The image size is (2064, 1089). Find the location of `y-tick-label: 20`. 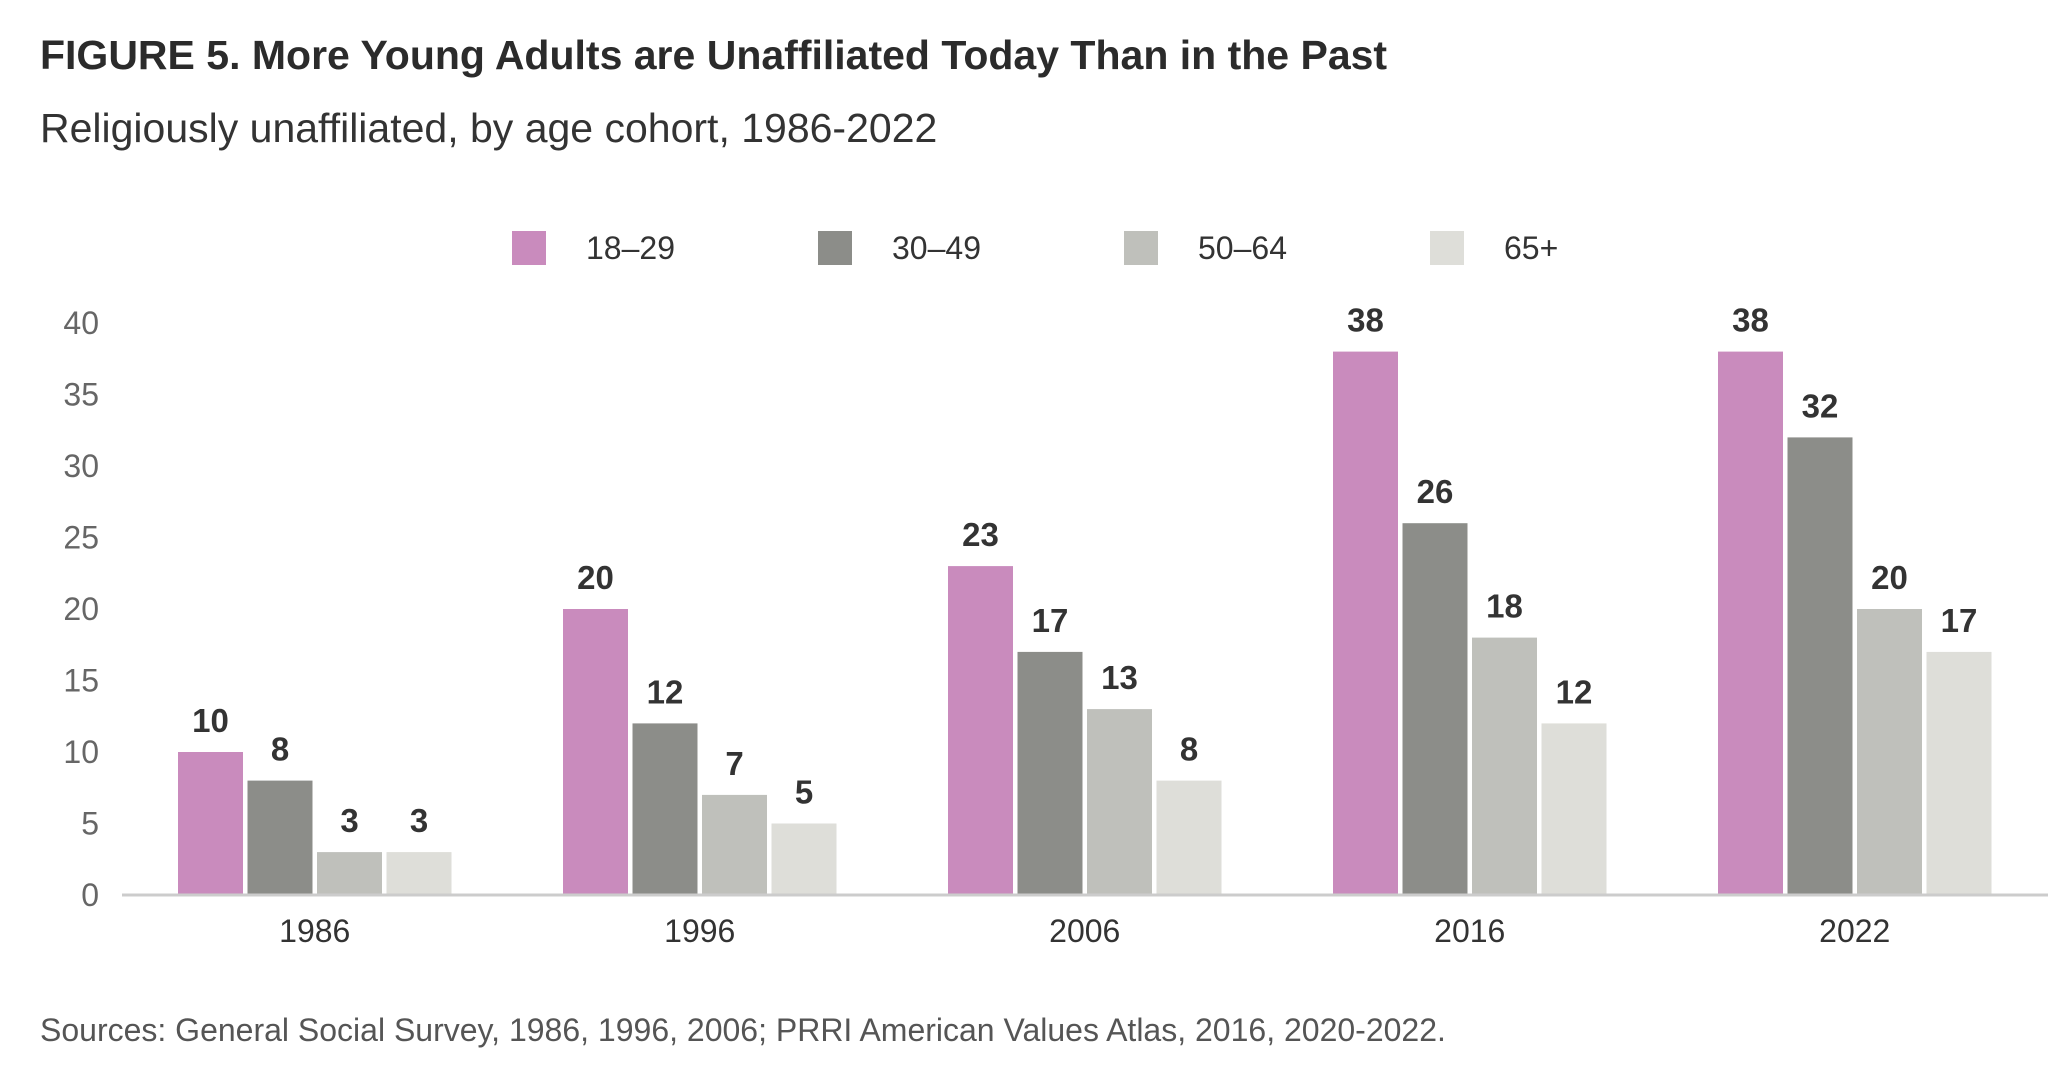

y-tick-label: 20 is located at coordinates (81, 609).